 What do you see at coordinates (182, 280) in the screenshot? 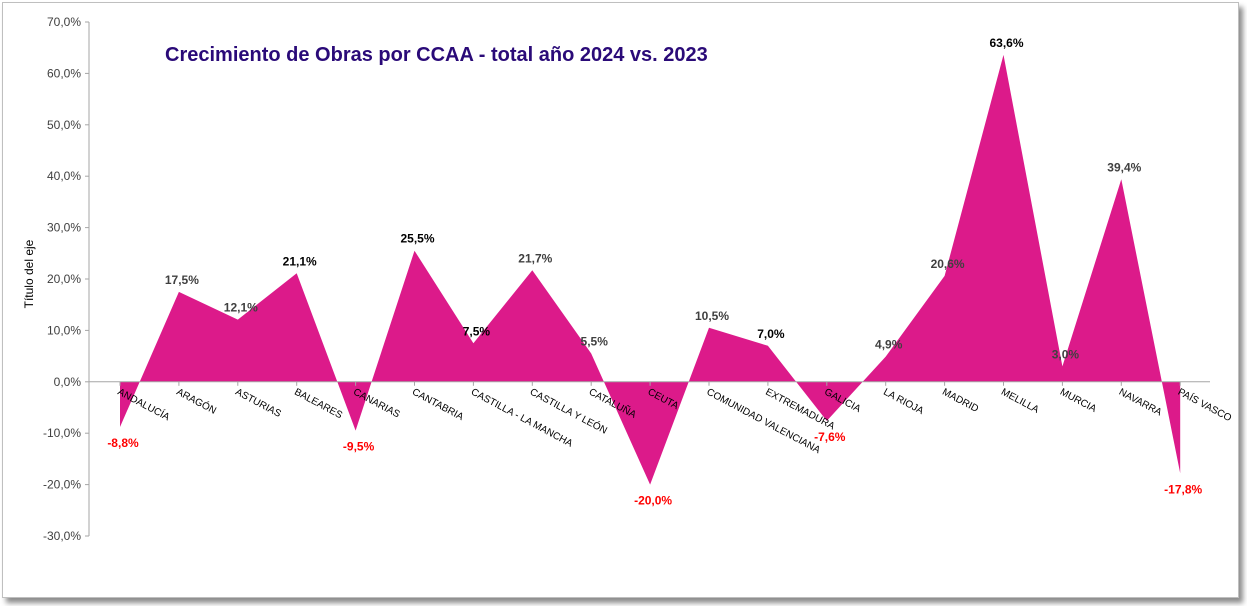
I see `data-label: 17,5%` at bounding box center [182, 280].